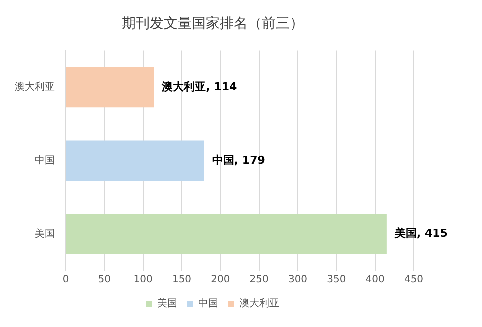  Describe the element at coordinates (168, 304) in the screenshot. I see `legend-label: 美国` at that location.